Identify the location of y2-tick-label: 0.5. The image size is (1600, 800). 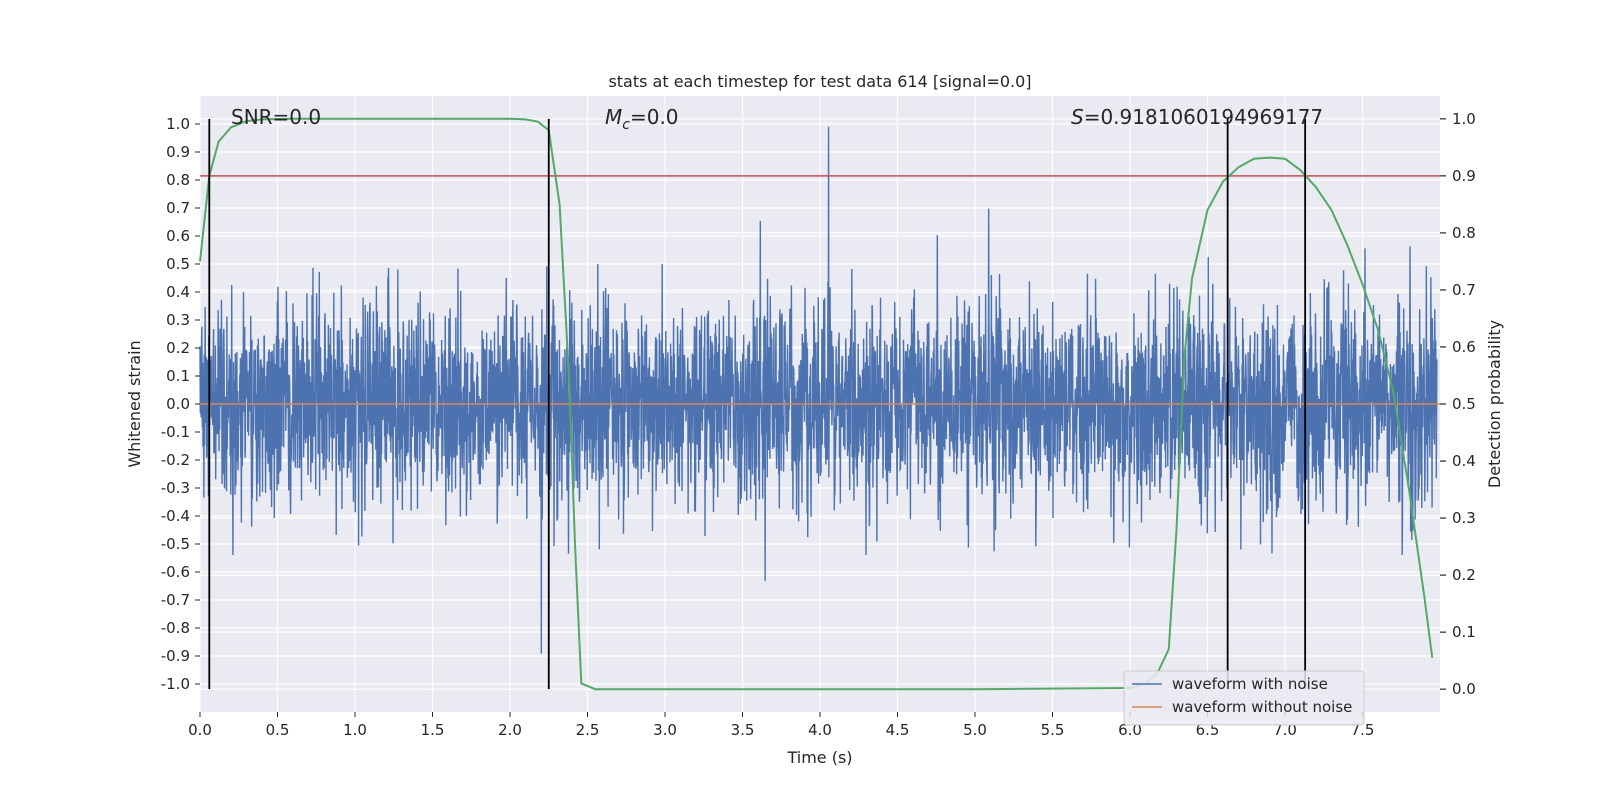
(1464, 404).